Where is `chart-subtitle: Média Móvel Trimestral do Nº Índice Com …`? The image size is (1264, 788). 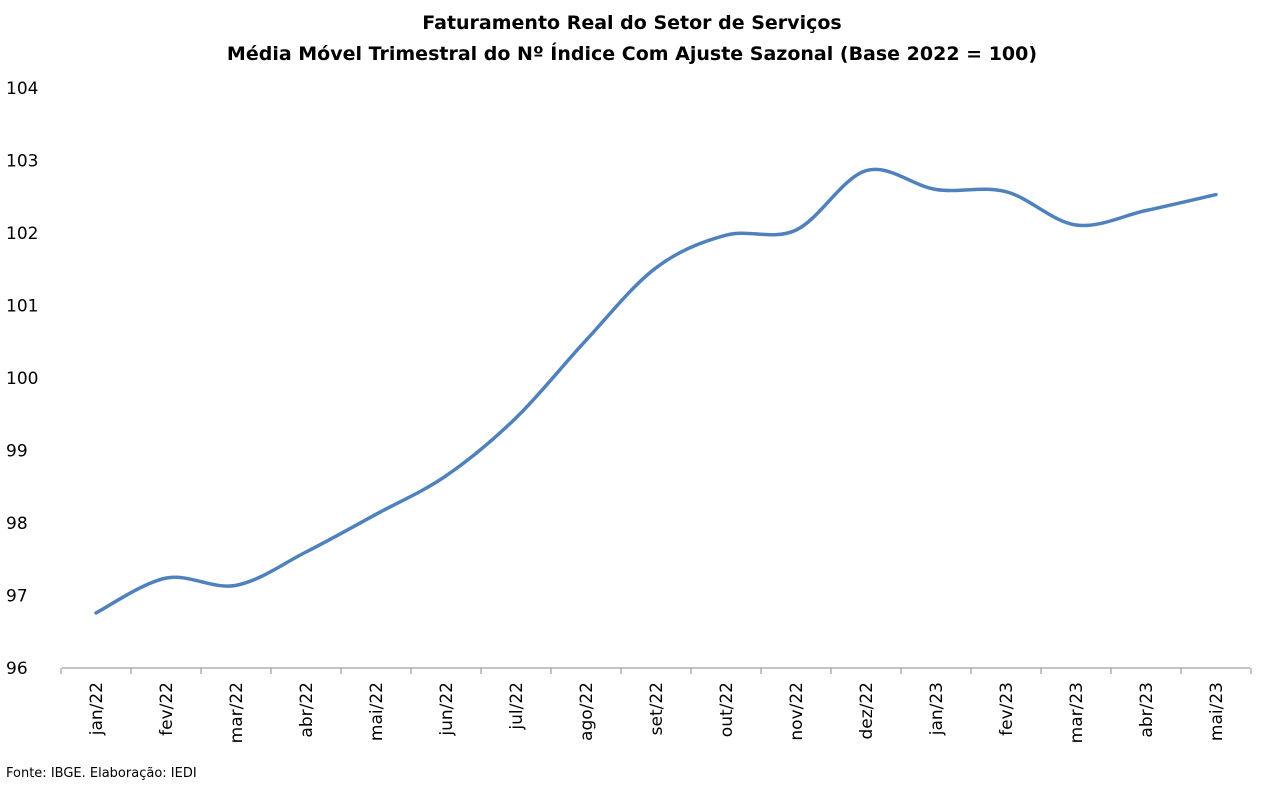 chart-subtitle: Média Móvel Trimestral do Nº Índice Com … is located at coordinates (632, 54).